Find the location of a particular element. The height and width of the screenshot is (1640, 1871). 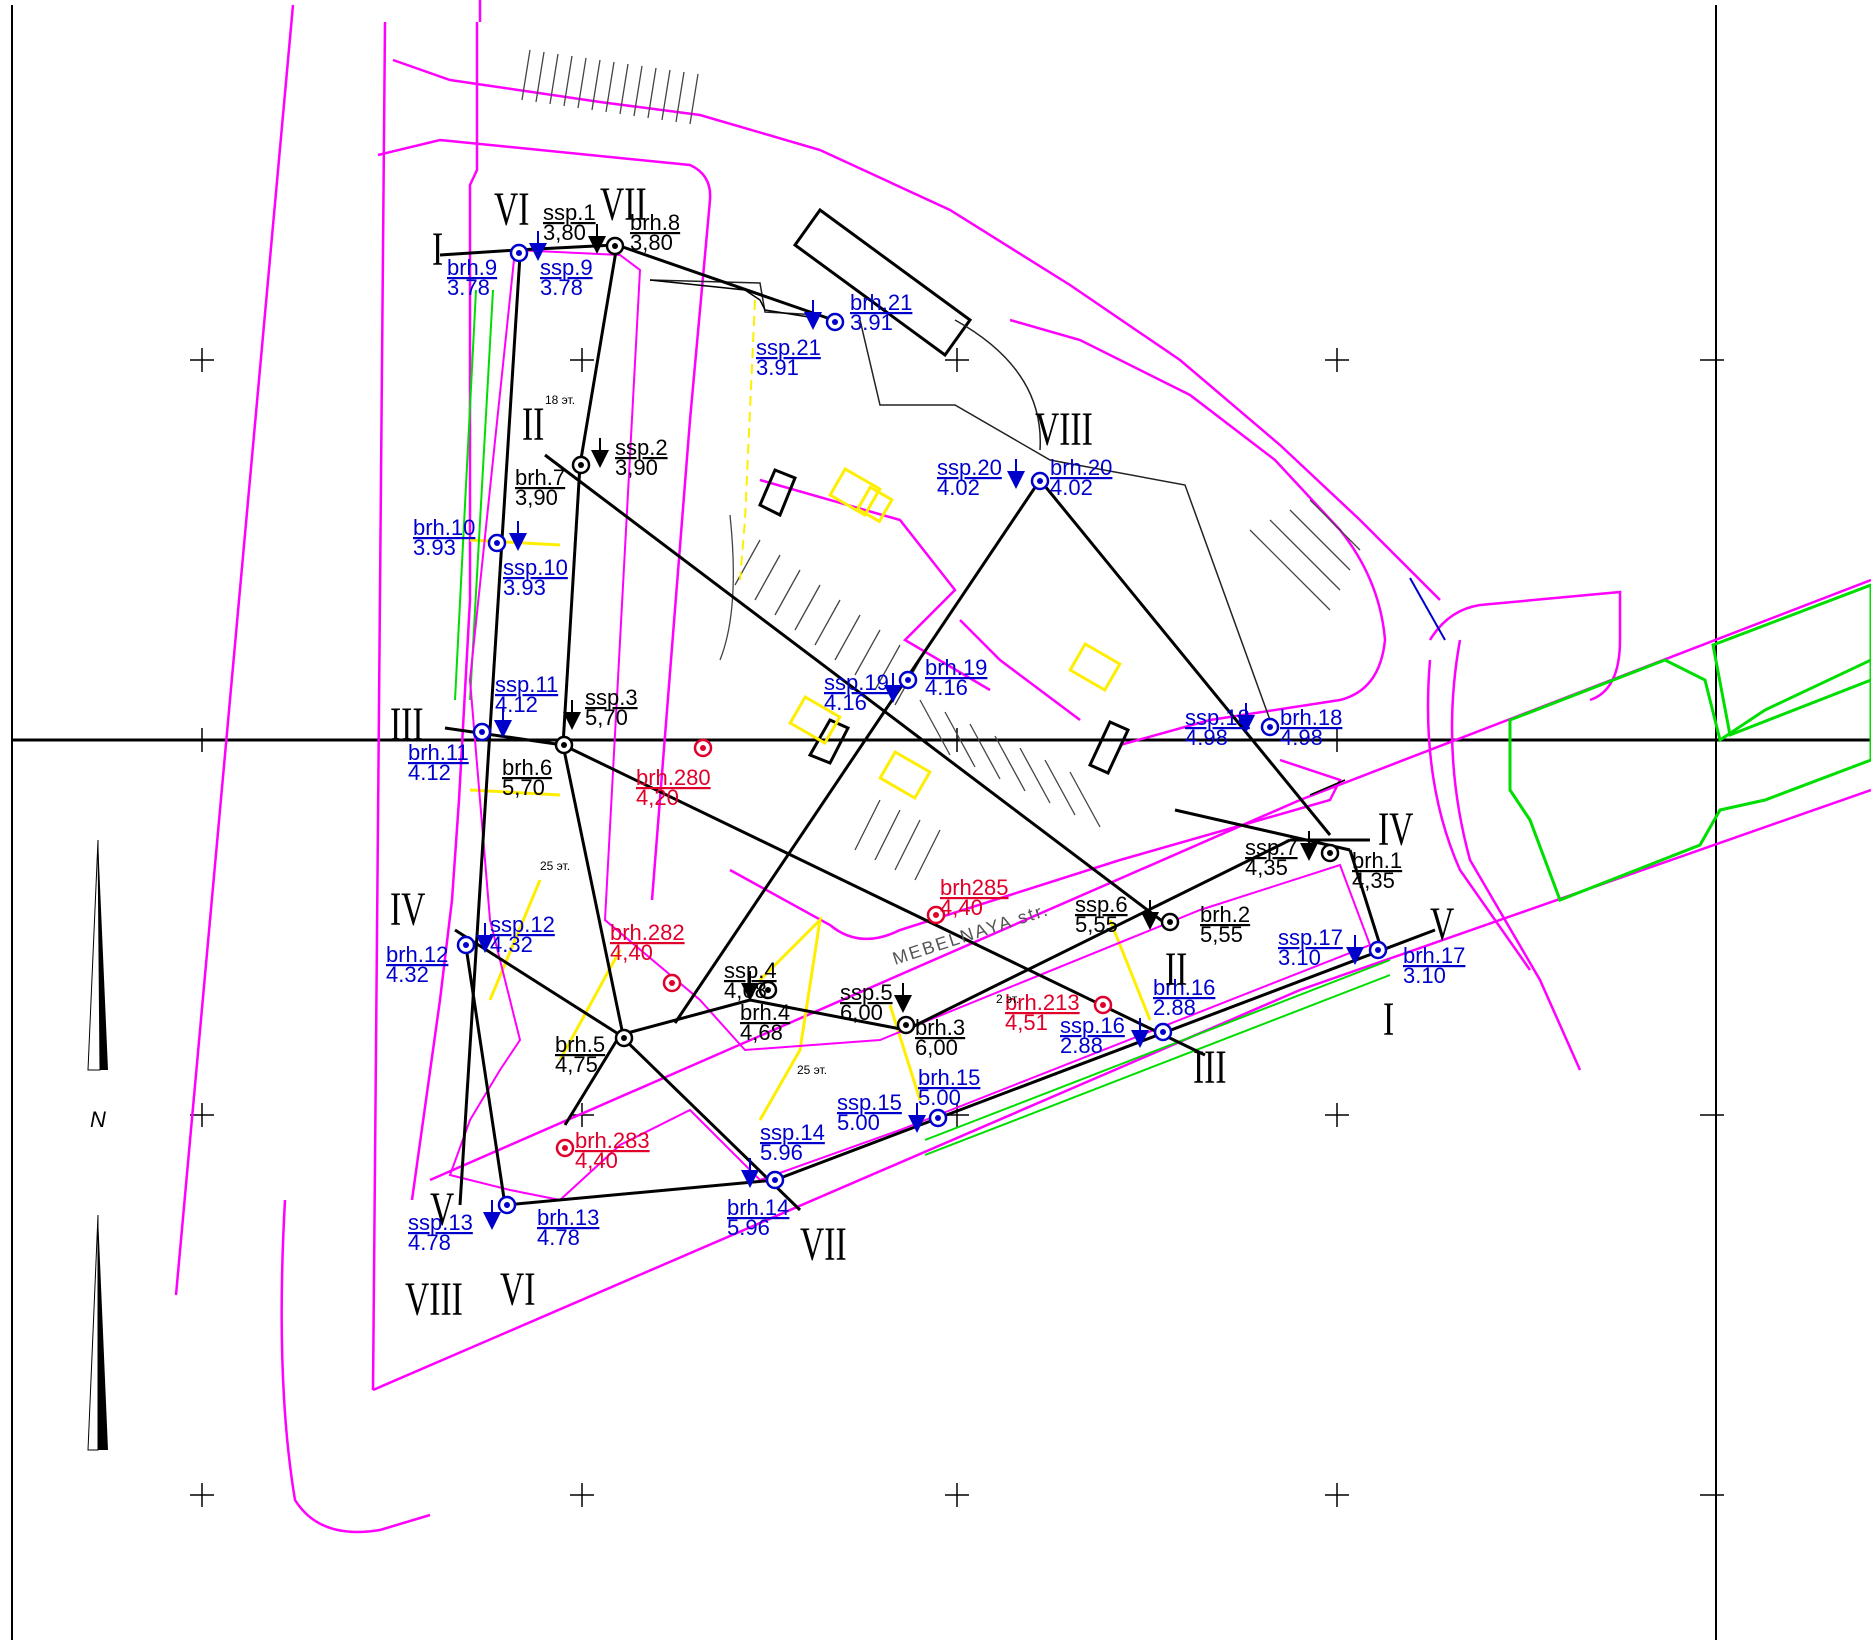

brh213-value: 4,51 is located at coordinates (1026, 1022).